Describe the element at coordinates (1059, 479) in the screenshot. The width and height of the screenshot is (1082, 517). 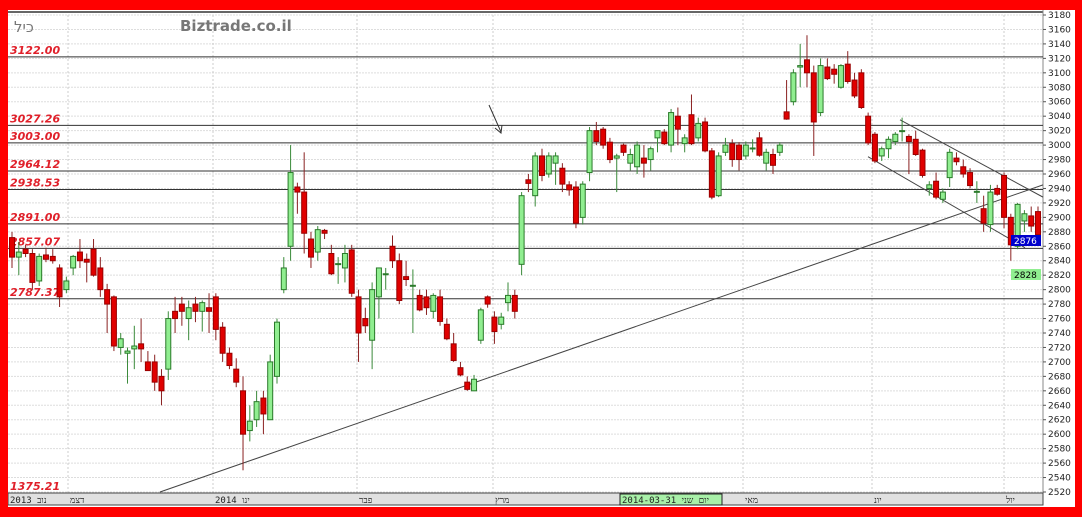
I see `y-tick-label: 2540` at that location.